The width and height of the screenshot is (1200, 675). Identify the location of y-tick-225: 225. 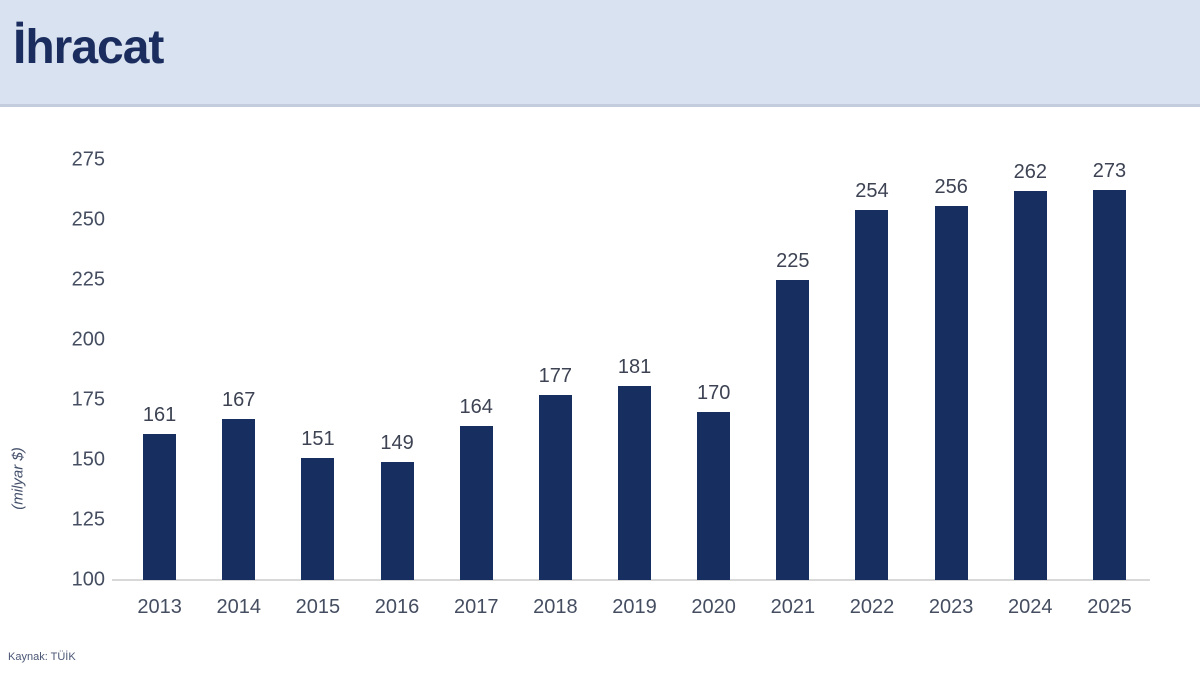
(88, 279).